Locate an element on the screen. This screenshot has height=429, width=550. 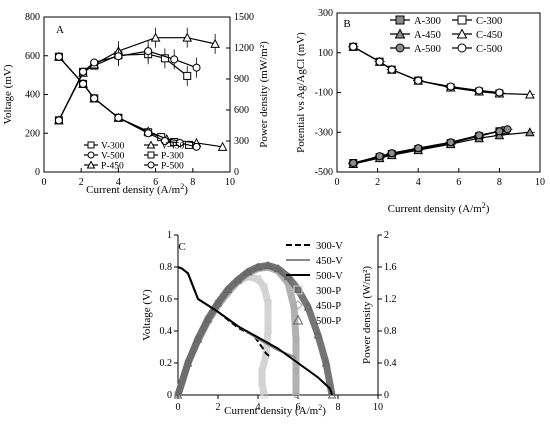
legend-entry: 300-P is located at coordinates (328, 291).